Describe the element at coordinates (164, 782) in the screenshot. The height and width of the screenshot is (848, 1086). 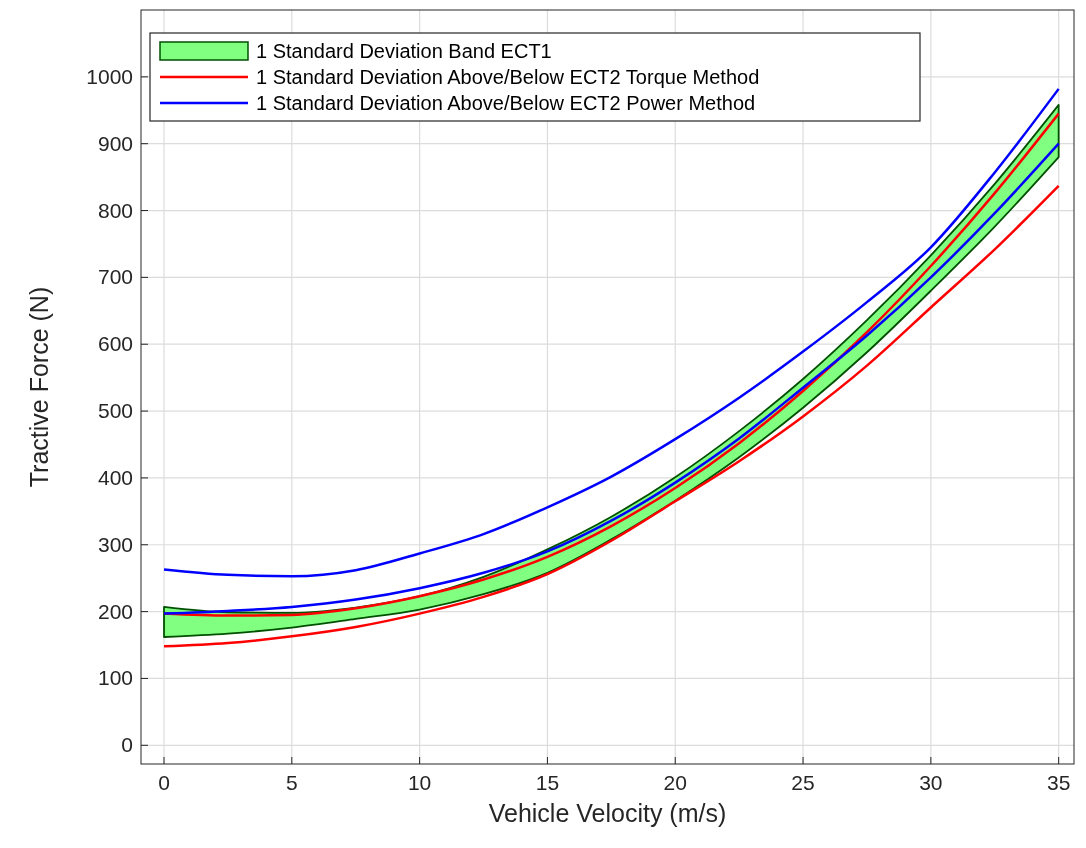
I see `x-tick-label: 0` at that location.